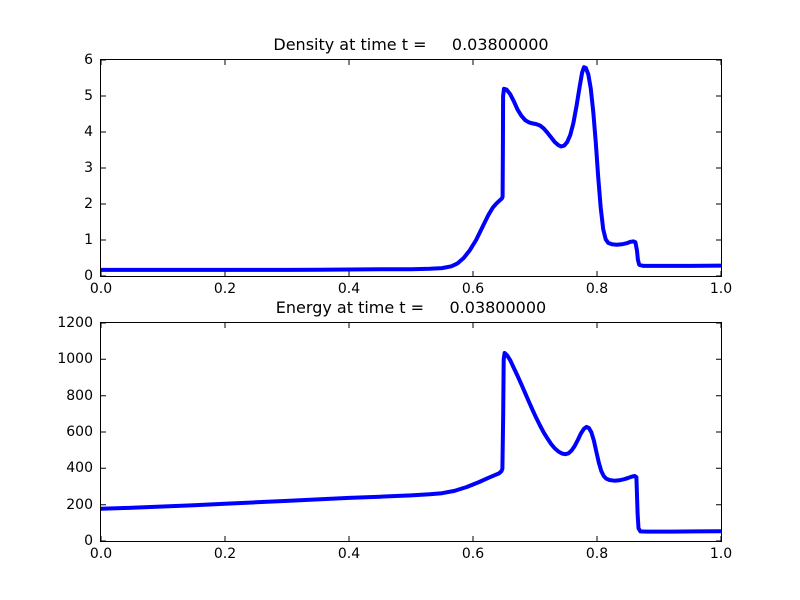 The height and width of the screenshot is (600, 800). I want to click on density-xtick-label: 0.0, so click(101, 289).